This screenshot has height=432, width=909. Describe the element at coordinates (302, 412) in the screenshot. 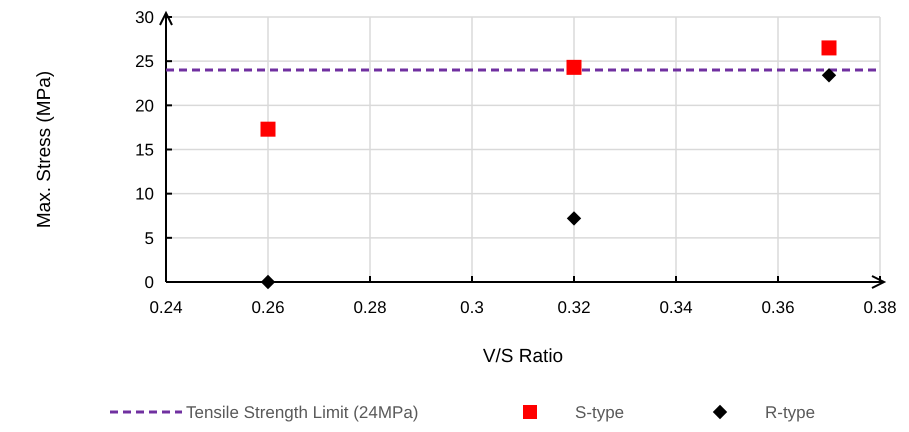

I see `legend-label: Tensile Strength Limit (24MPa)` at that location.